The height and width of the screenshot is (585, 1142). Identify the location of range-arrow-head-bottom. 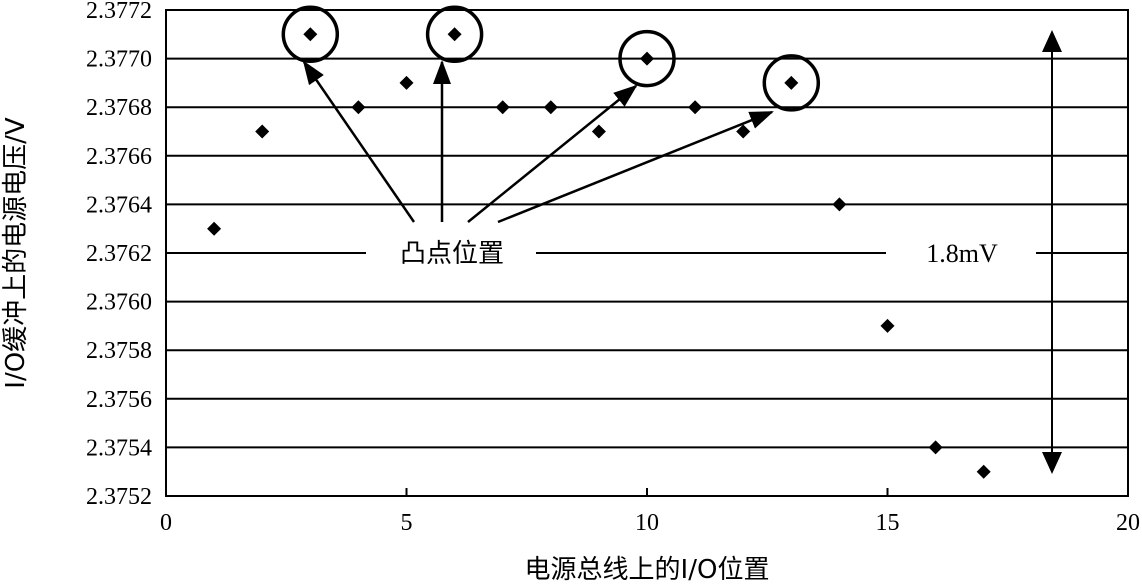
(1052, 463).